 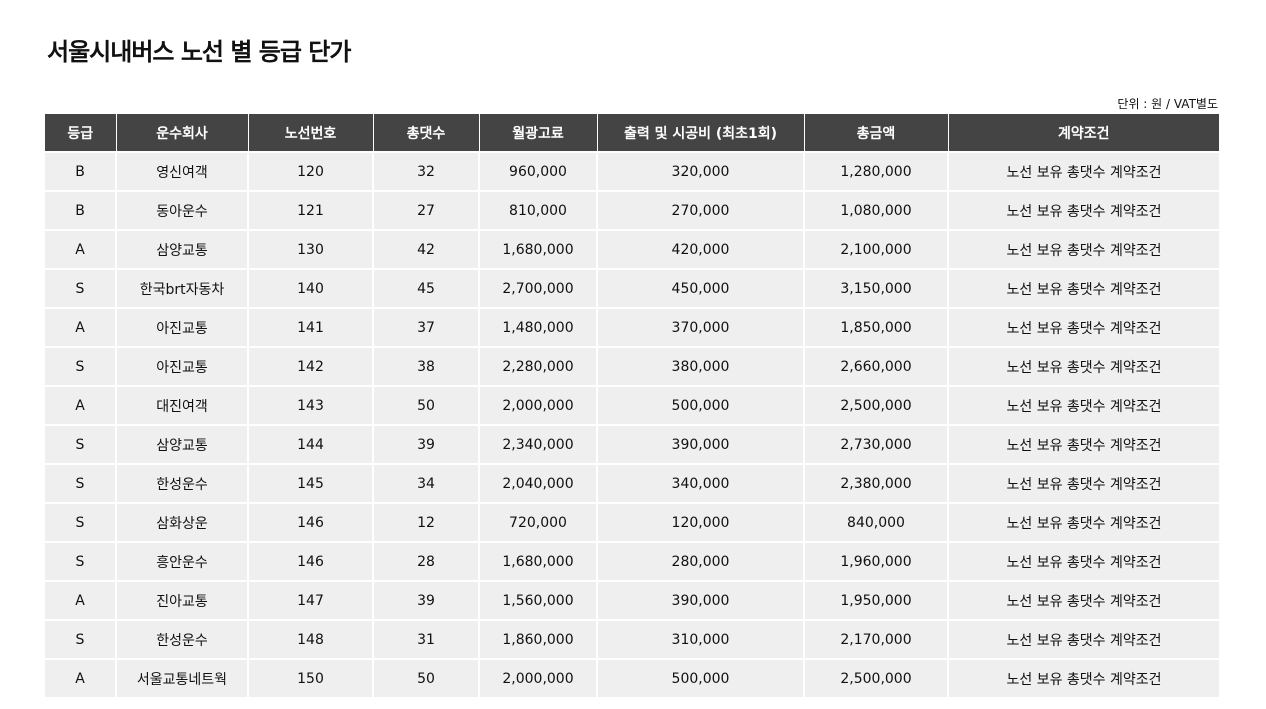 What do you see at coordinates (311, 250) in the screenshot?
I see `cell-route-number: 130` at bounding box center [311, 250].